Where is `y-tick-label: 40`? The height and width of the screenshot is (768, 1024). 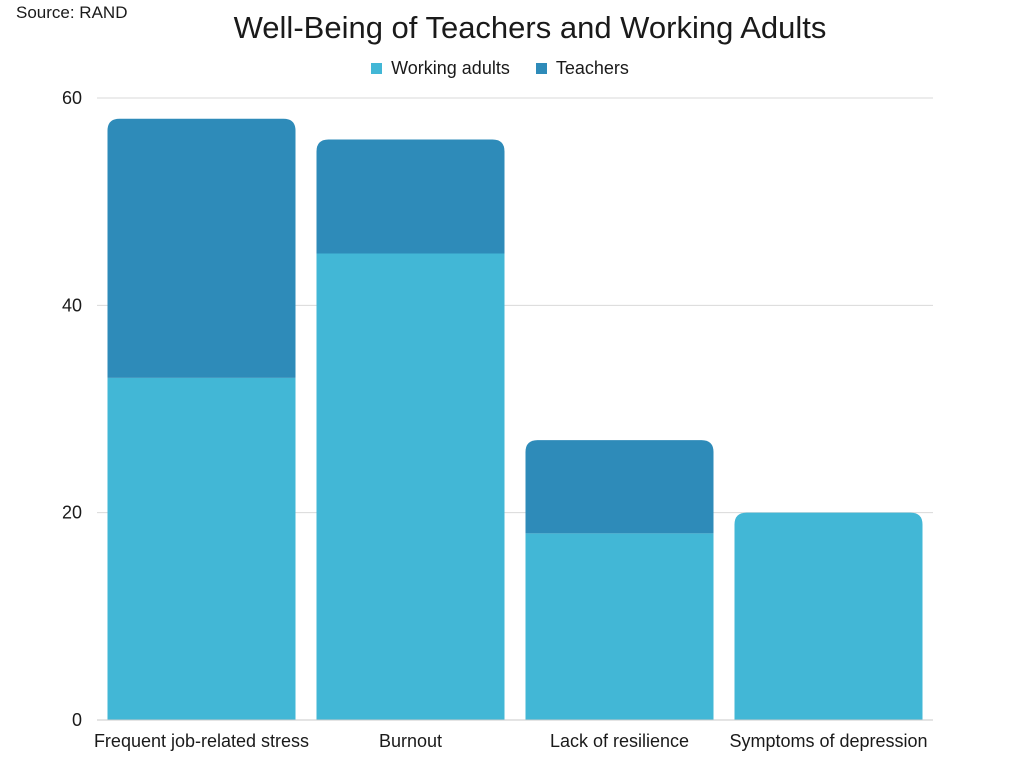
y-tick-label: 40 is located at coordinates (72, 305).